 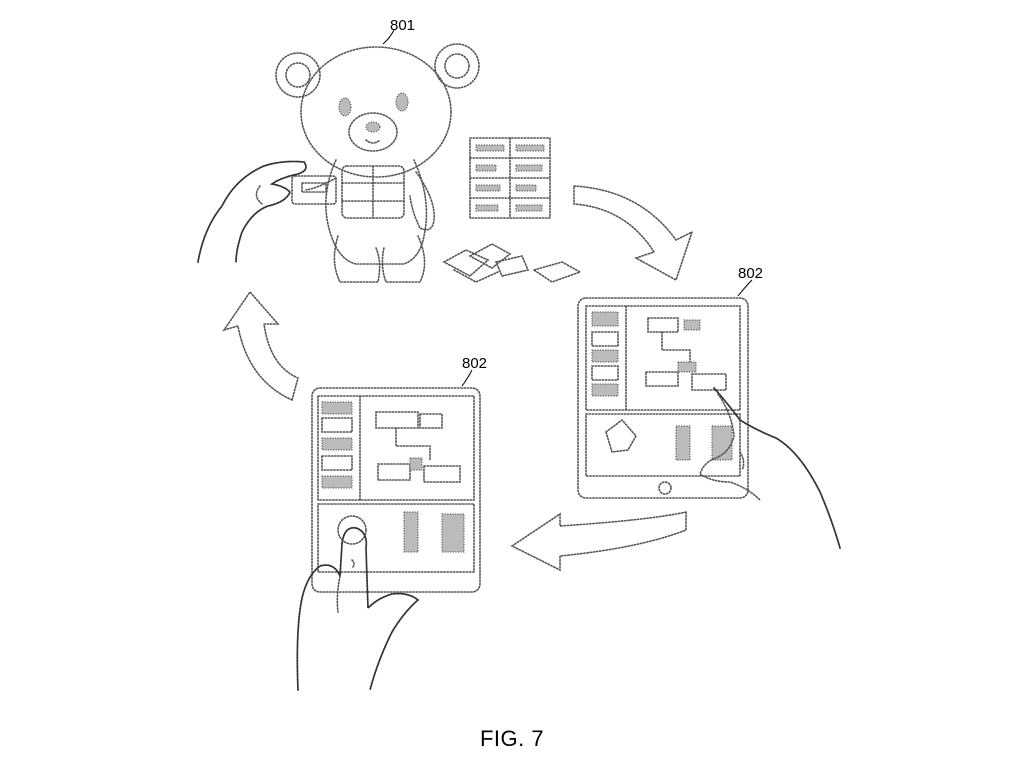 What do you see at coordinates (745, 288) in the screenshot?
I see `label-802-right-leader` at bounding box center [745, 288].